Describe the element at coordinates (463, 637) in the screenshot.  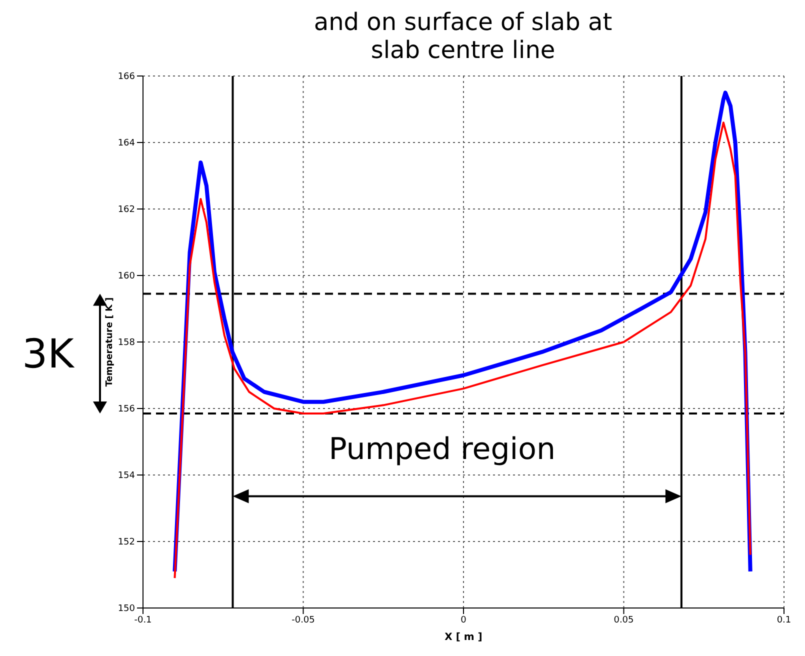
I see `x-axis-title: X [ m ]` at that location.